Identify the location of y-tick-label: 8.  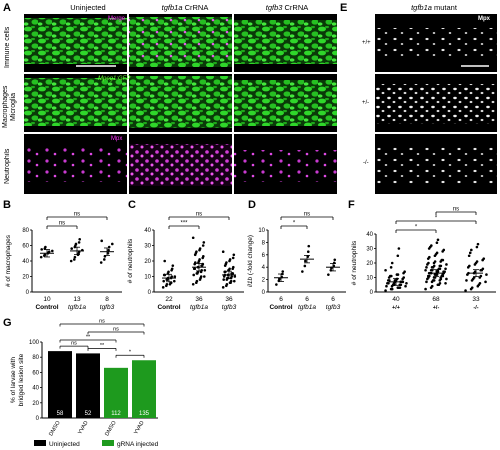
(264, 243).